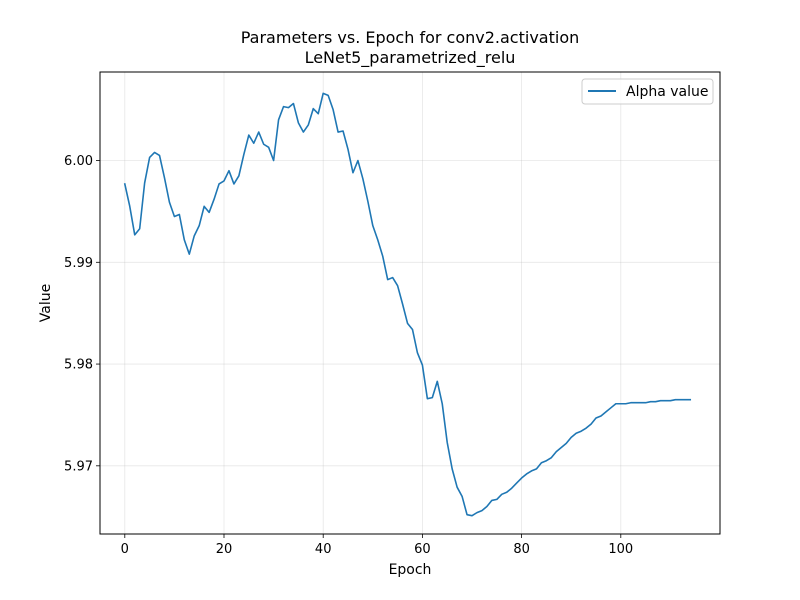 Image resolution: width=800 pixels, height=600 pixels. What do you see at coordinates (422, 549) in the screenshot?
I see `x-tick-label: 60` at bounding box center [422, 549].